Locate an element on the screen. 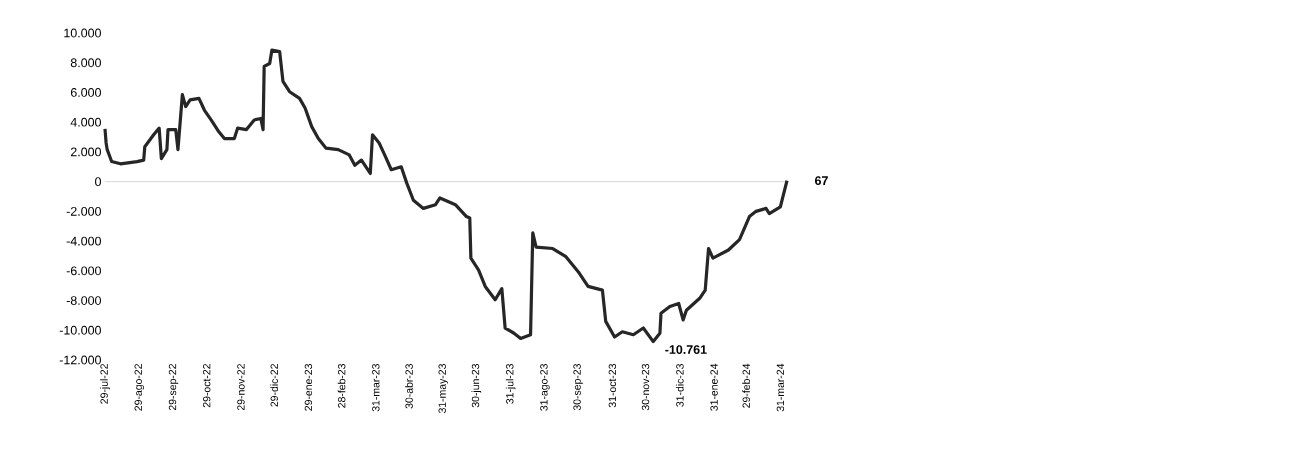 This screenshot has height=460, width=1311. y-tick-label: 10.000 is located at coordinates (82, 33).